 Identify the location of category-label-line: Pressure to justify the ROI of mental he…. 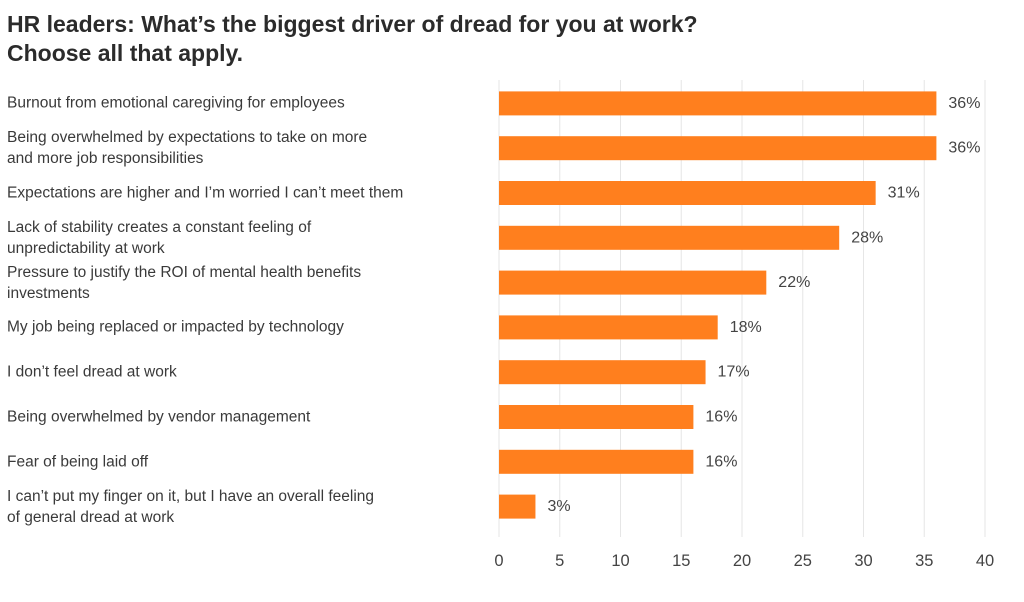
(184, 272).